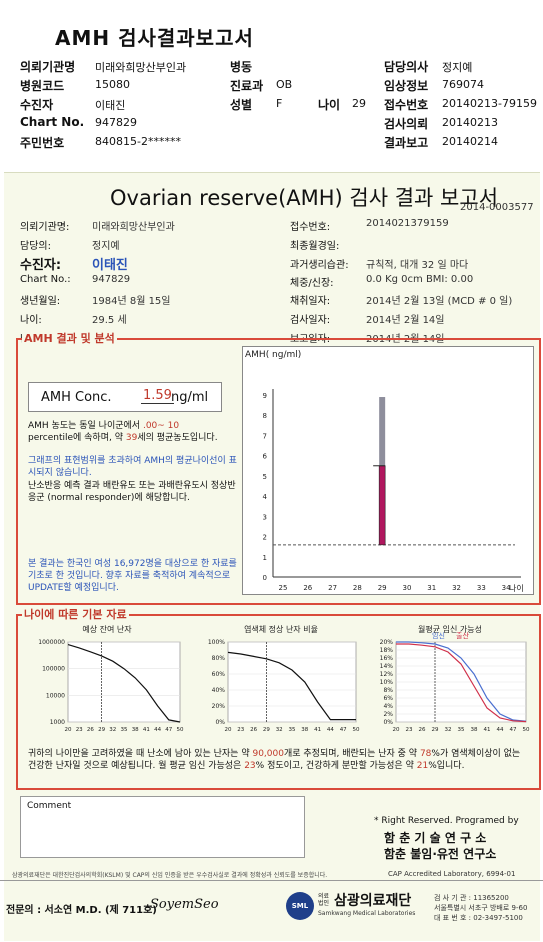 The width and height of the screenshot is (543, 942). What do you see at coordinates (162, 827) in the screenshot?
I see `comment-box: Comment` at bounding box center [162, 827].